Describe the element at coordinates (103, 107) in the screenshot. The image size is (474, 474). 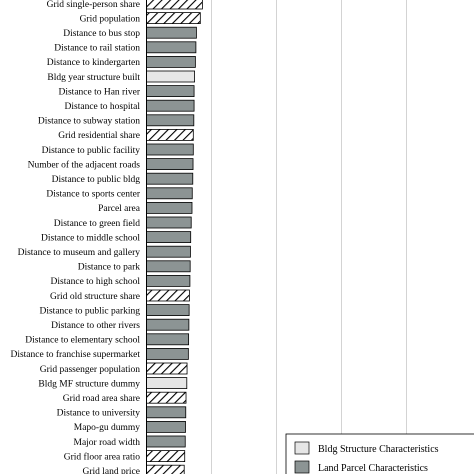
I see `category-label: Distance to hospital` at that location.